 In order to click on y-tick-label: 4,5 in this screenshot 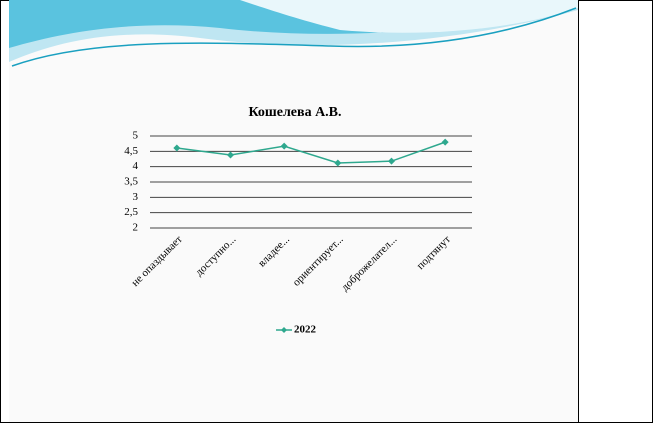, I will do `click(131, 151)`.